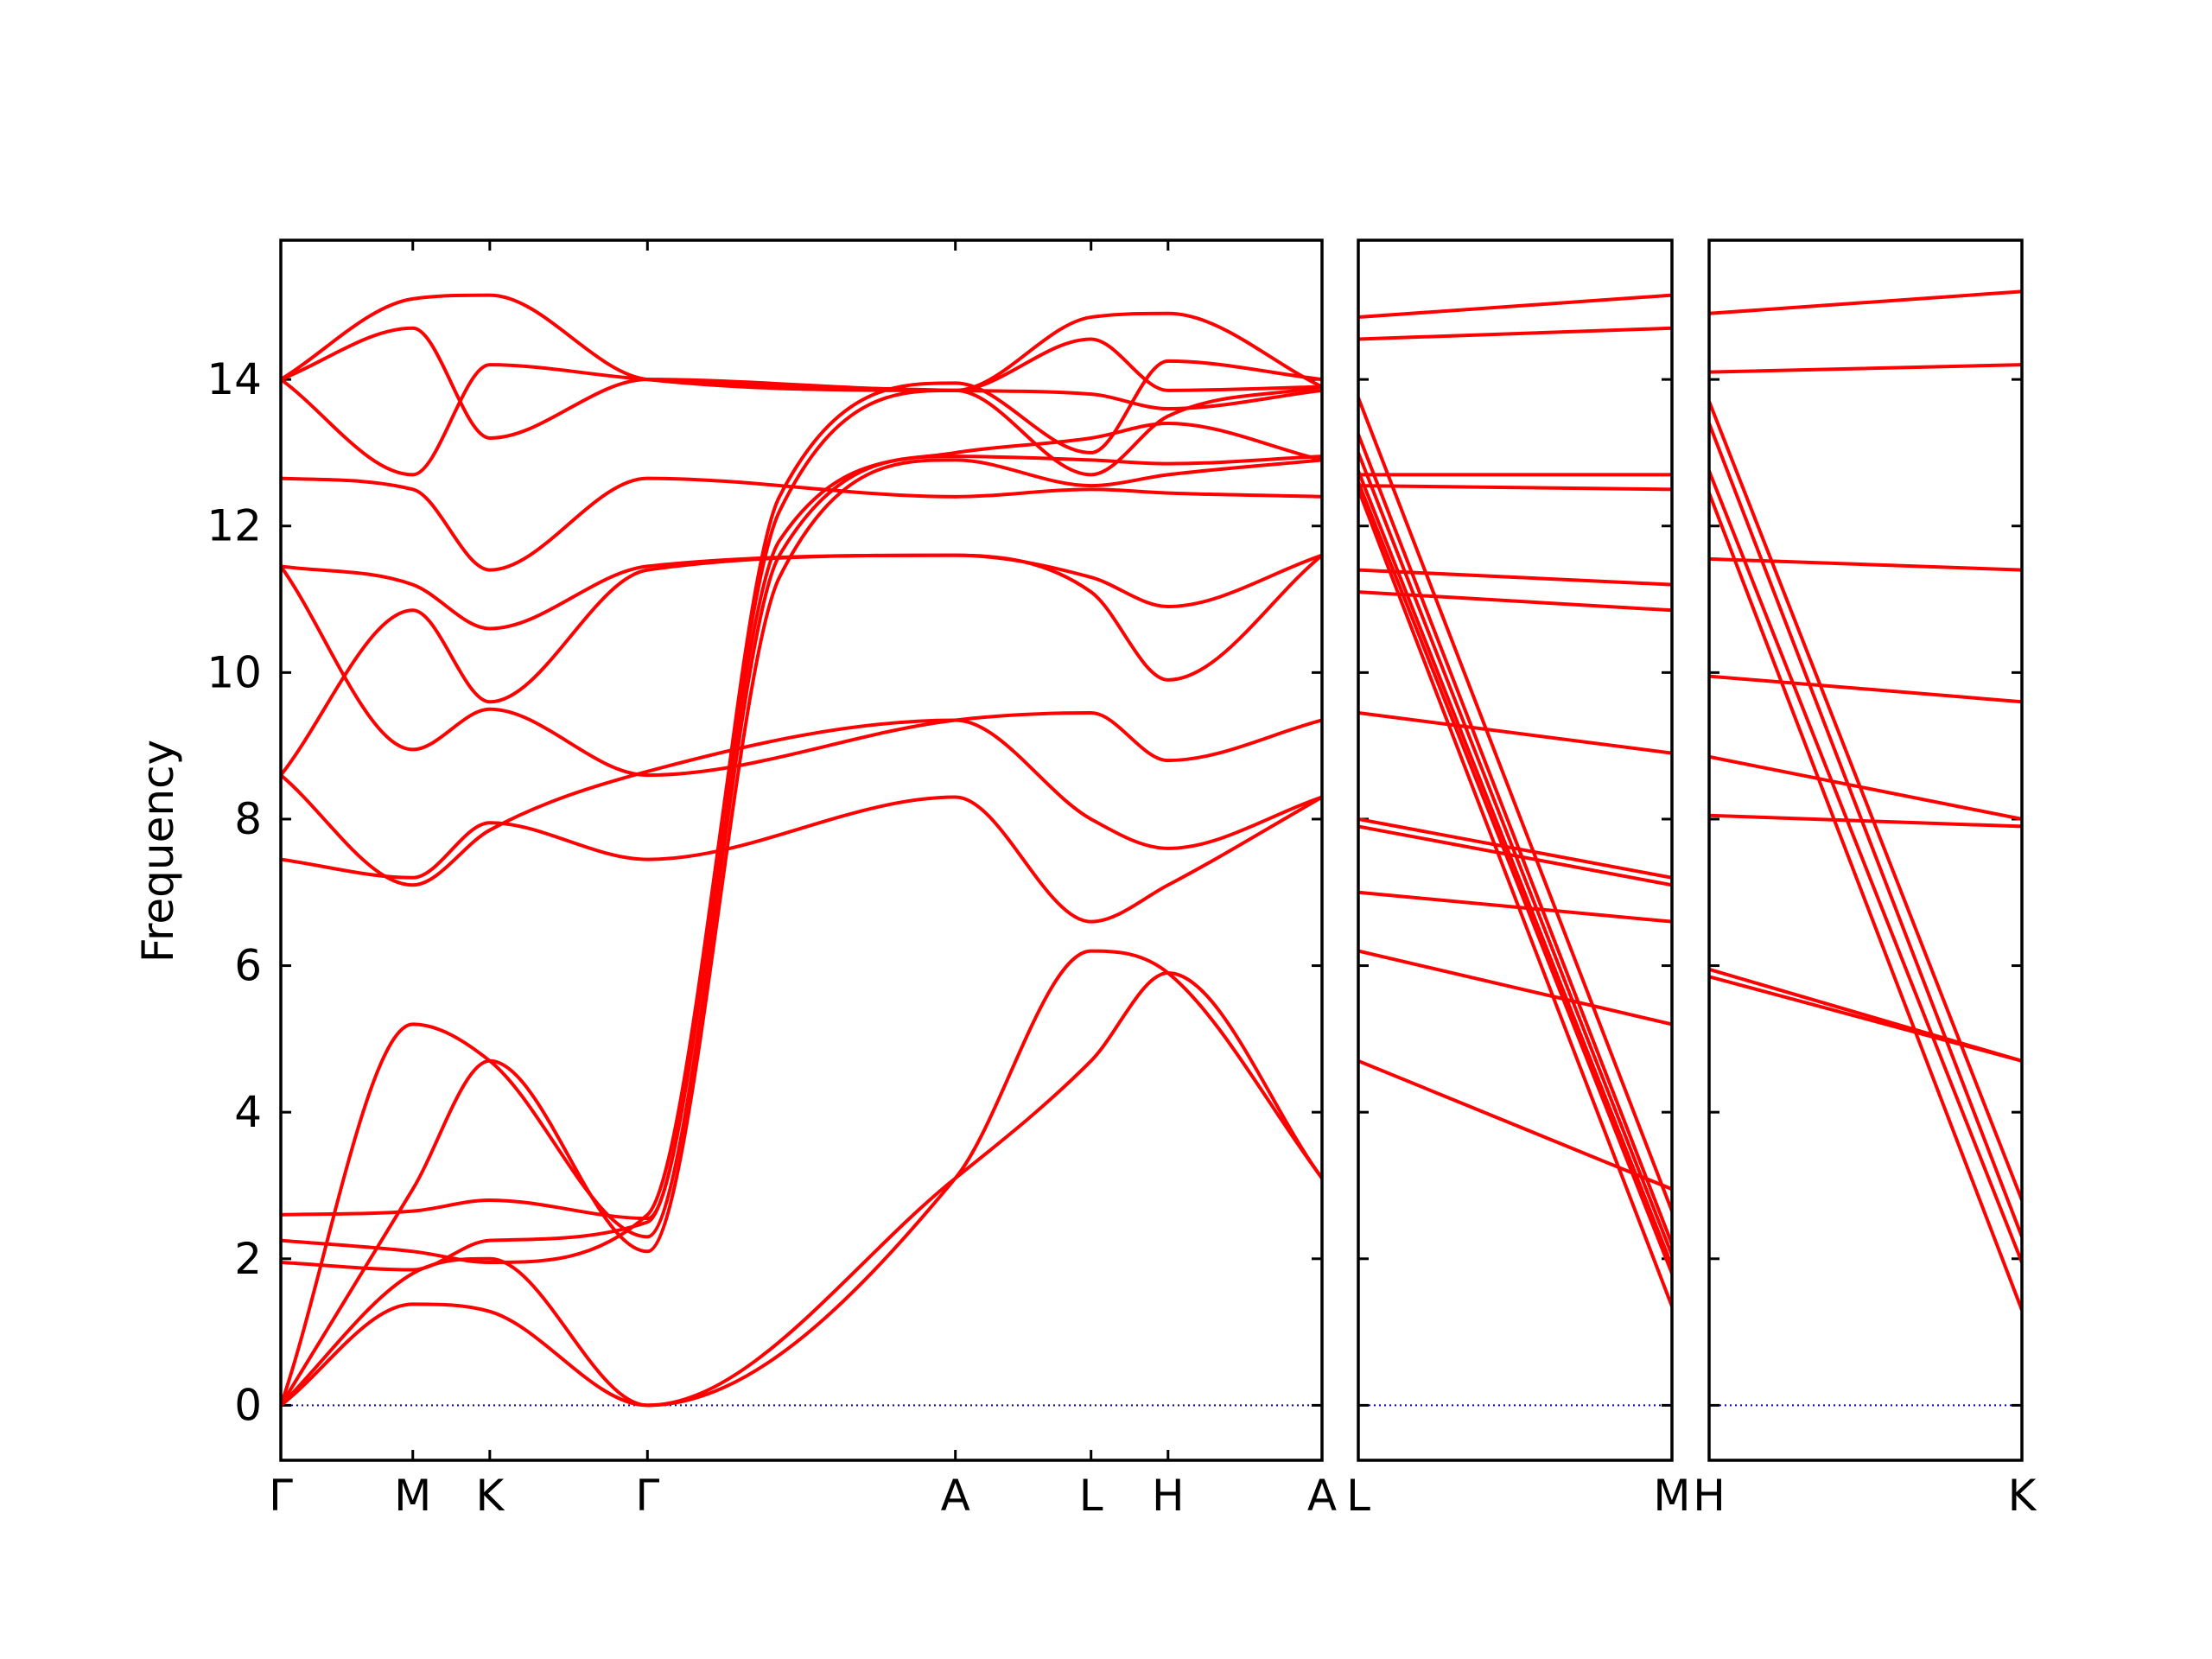 This screenshot has height=1659, width=2212. I want to click on y-tick-label: 4, so click(248, 1112).